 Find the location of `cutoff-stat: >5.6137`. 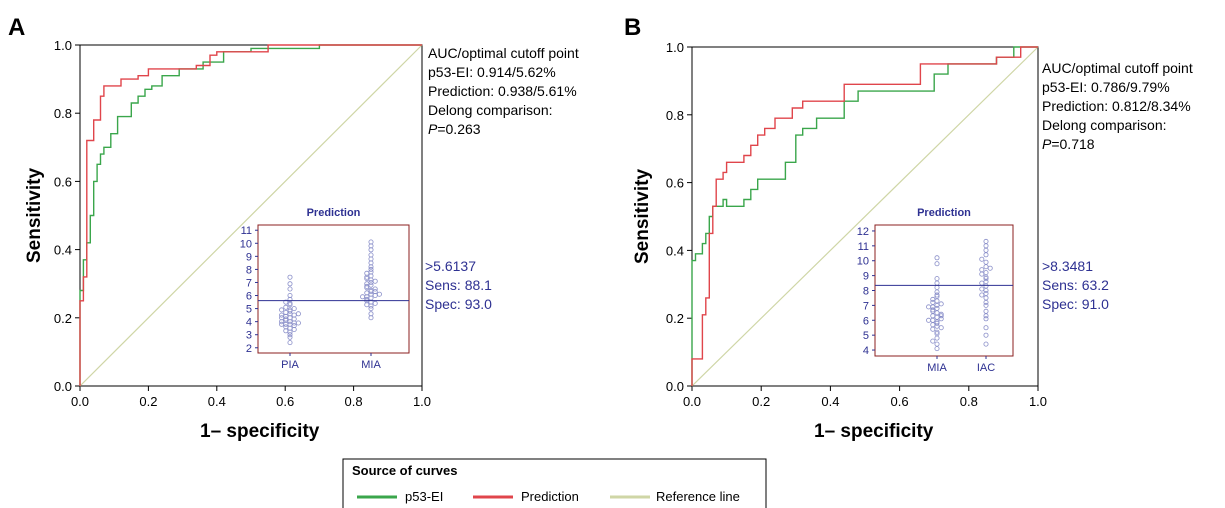

cutoff-stat: >5.6137 is located at coordinates (450, 266).